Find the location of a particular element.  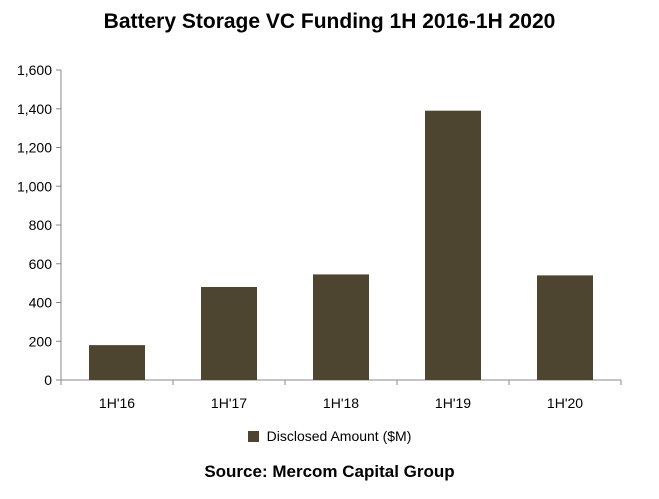

x-tick-label: 1H'17 is located at coordinates (229, 403).